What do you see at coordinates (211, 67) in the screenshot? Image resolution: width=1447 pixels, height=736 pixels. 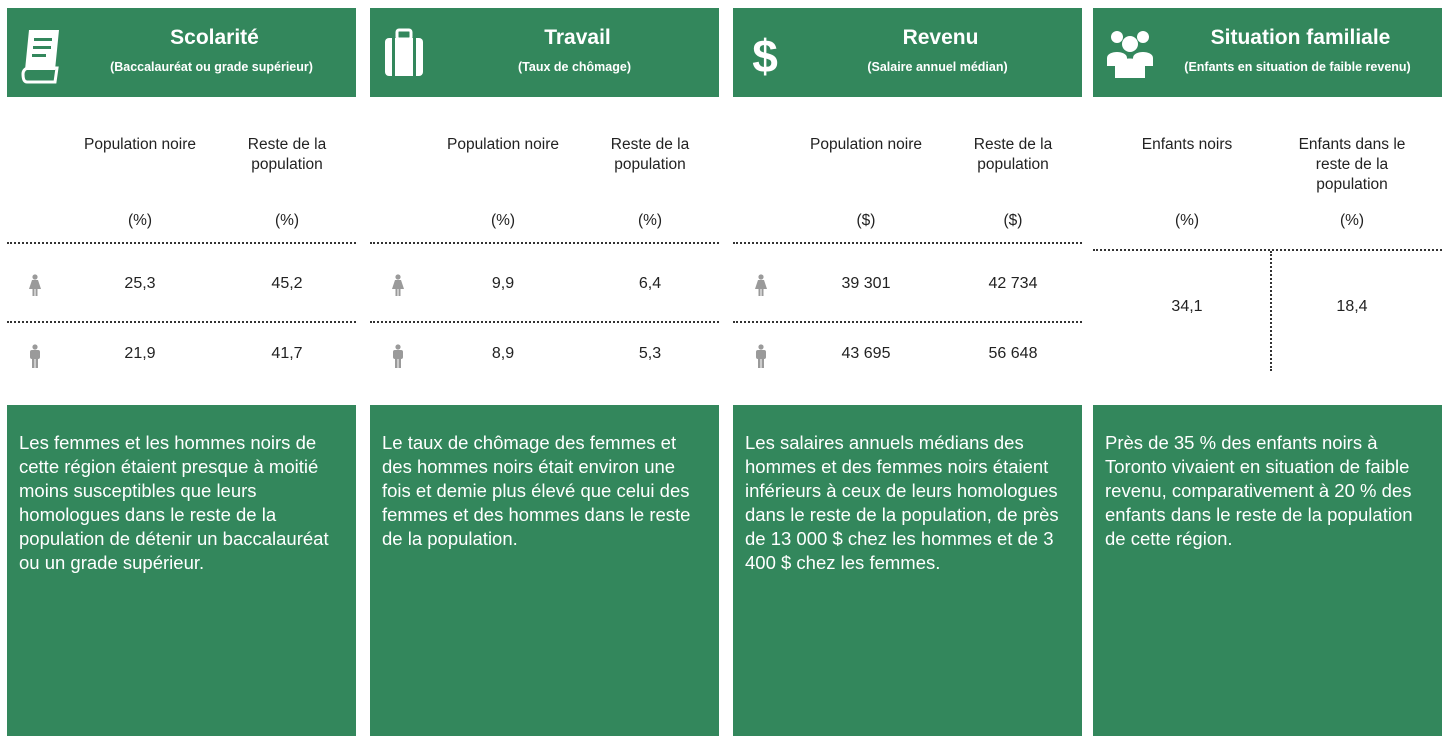 I see `panel-subtitle: (Baccalauréat ou grade supérieur)` at bounding box center [211, 67].